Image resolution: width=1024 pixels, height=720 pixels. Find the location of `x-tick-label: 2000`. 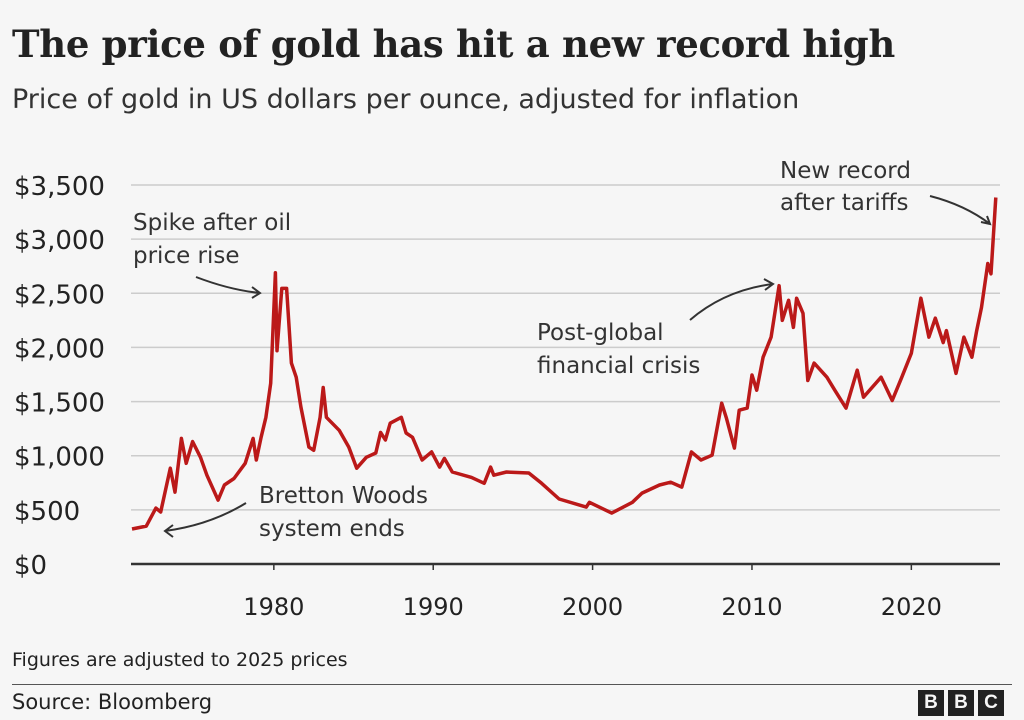

x-tick-label: 2000 is located at coordinates (592, 607).